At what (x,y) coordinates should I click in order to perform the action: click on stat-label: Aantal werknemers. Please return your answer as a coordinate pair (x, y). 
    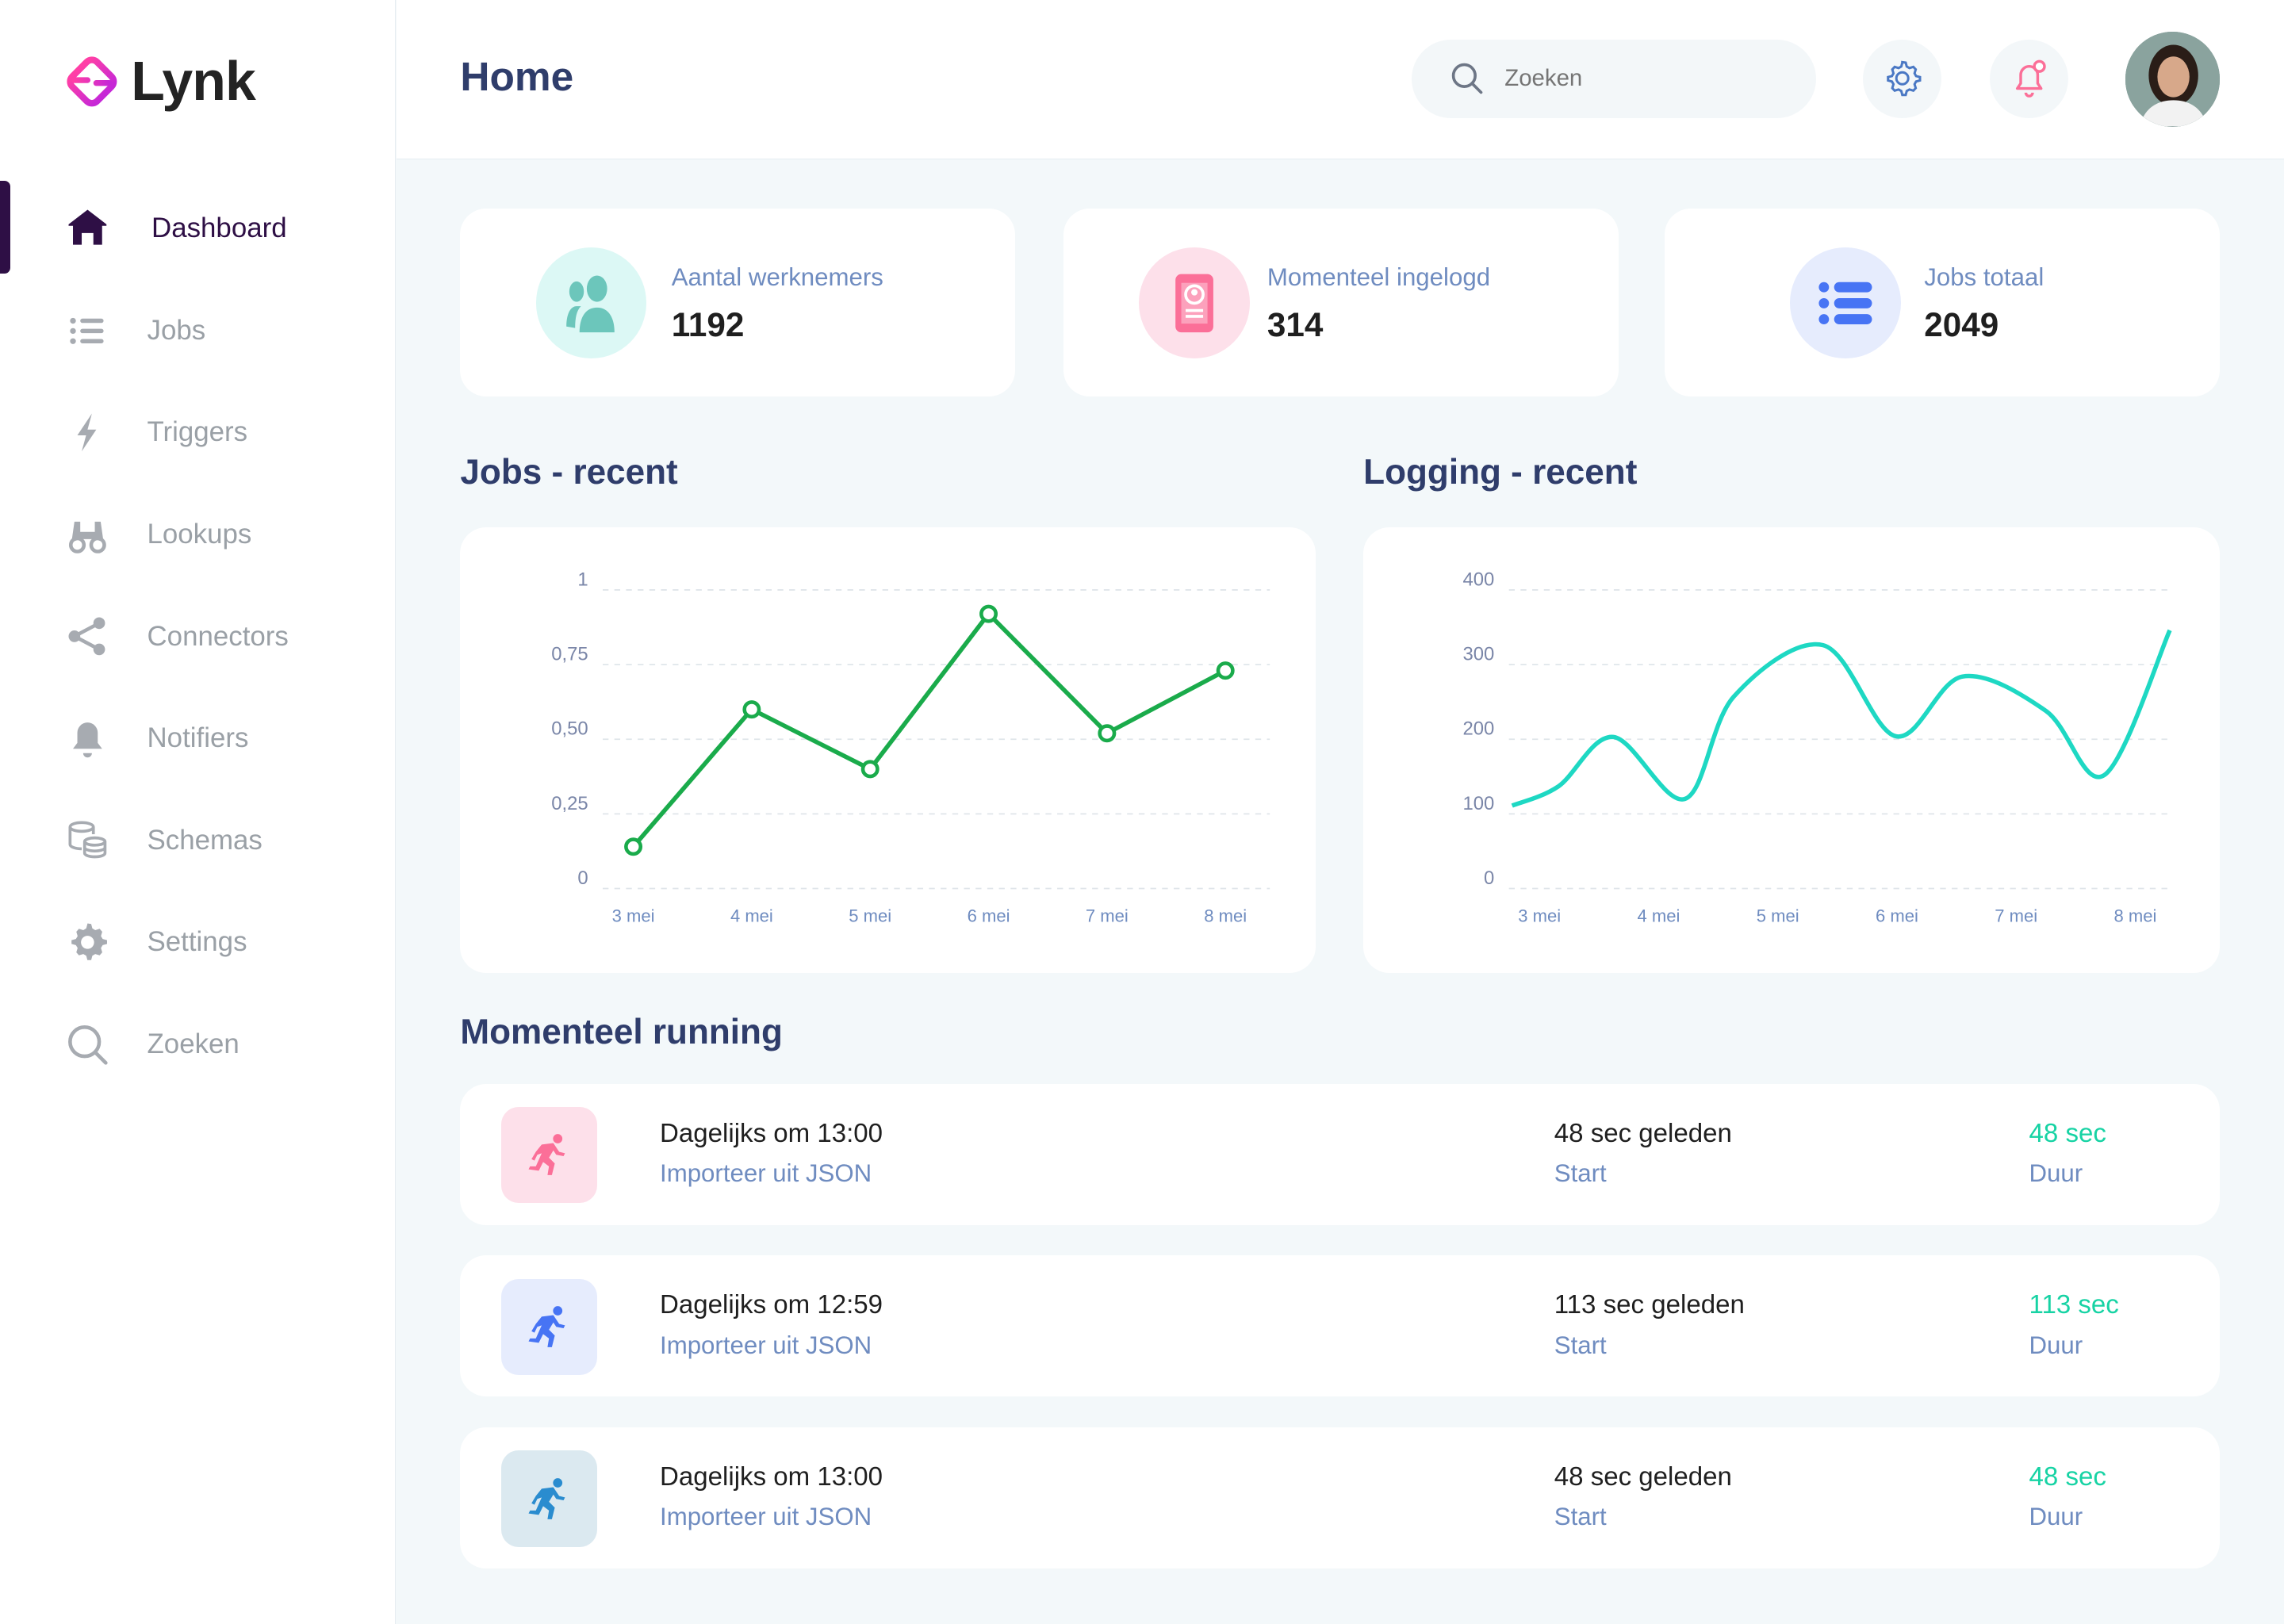
    Looking at the image, I should click on (777, 277).